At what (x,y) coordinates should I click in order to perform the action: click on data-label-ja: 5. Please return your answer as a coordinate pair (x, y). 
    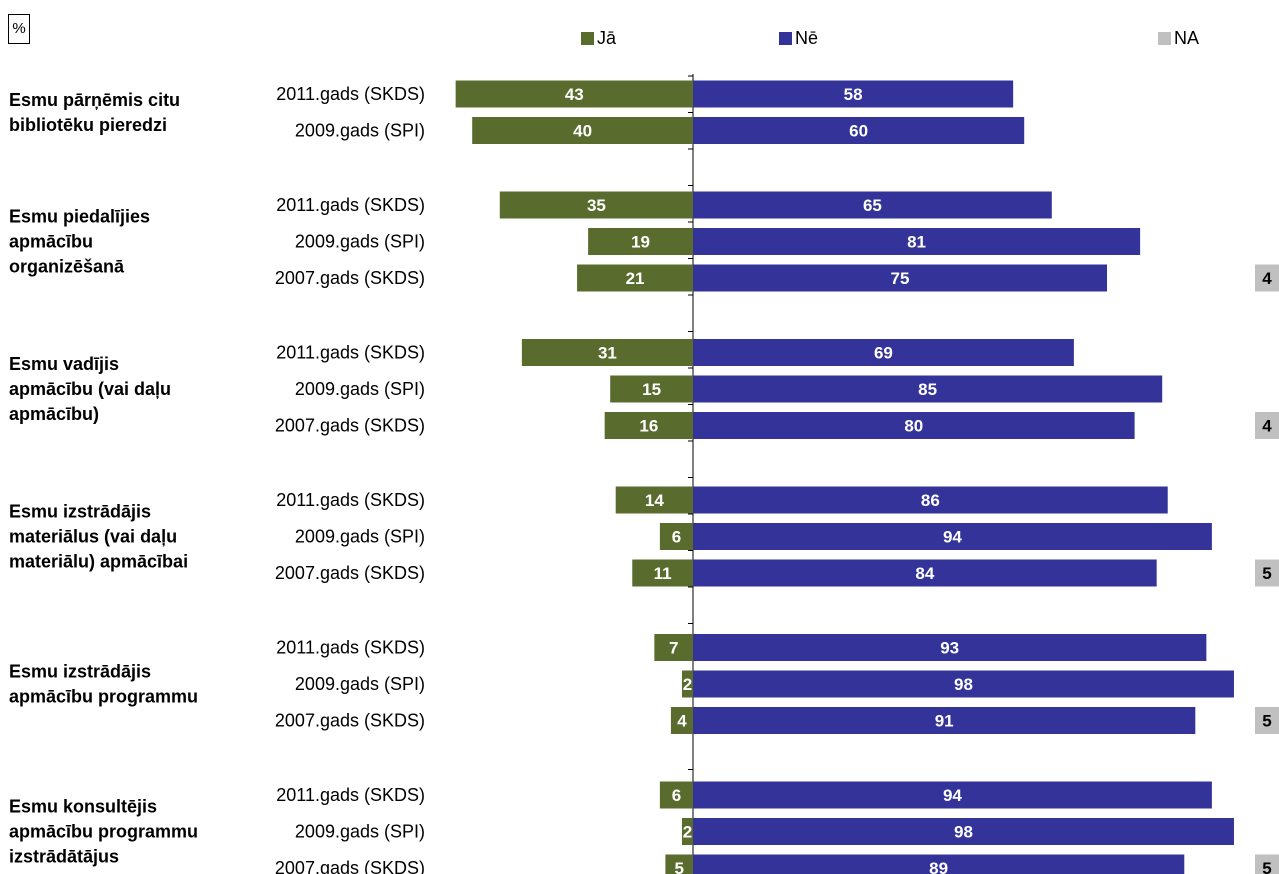
    Looking at the image, I should click on (678, 866).